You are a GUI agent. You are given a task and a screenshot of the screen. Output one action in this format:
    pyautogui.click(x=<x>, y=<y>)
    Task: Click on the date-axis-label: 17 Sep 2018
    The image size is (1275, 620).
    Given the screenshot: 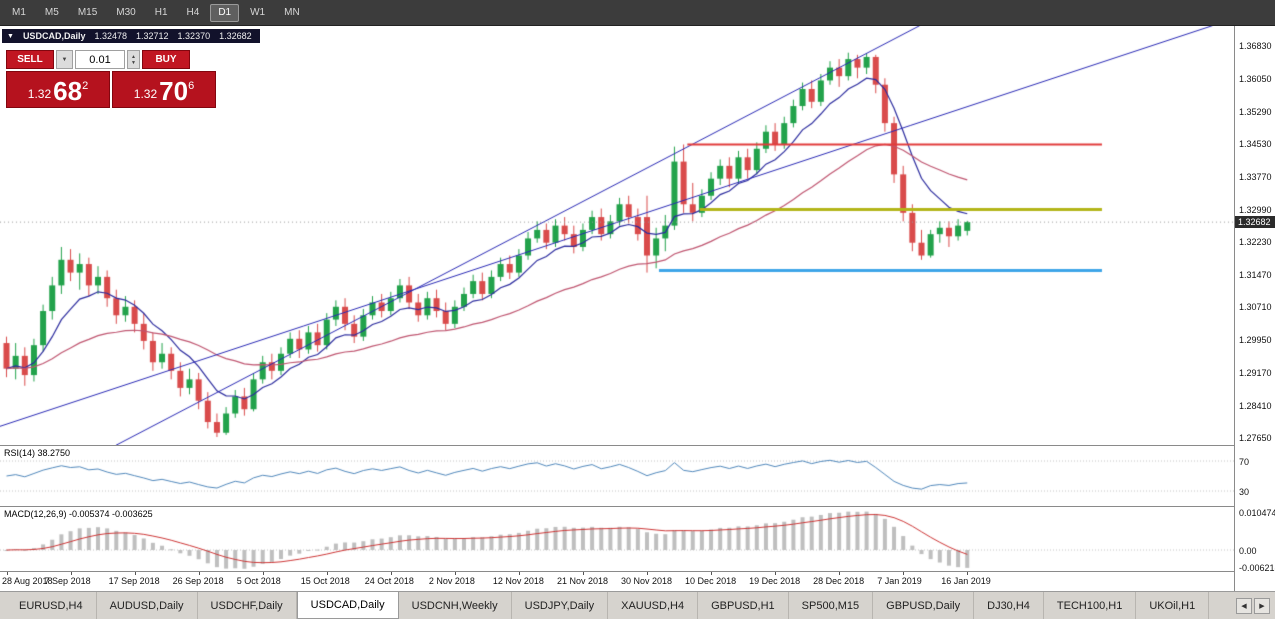 What is the action you would take?
    pyautogui.click(x=134, y=581)
    